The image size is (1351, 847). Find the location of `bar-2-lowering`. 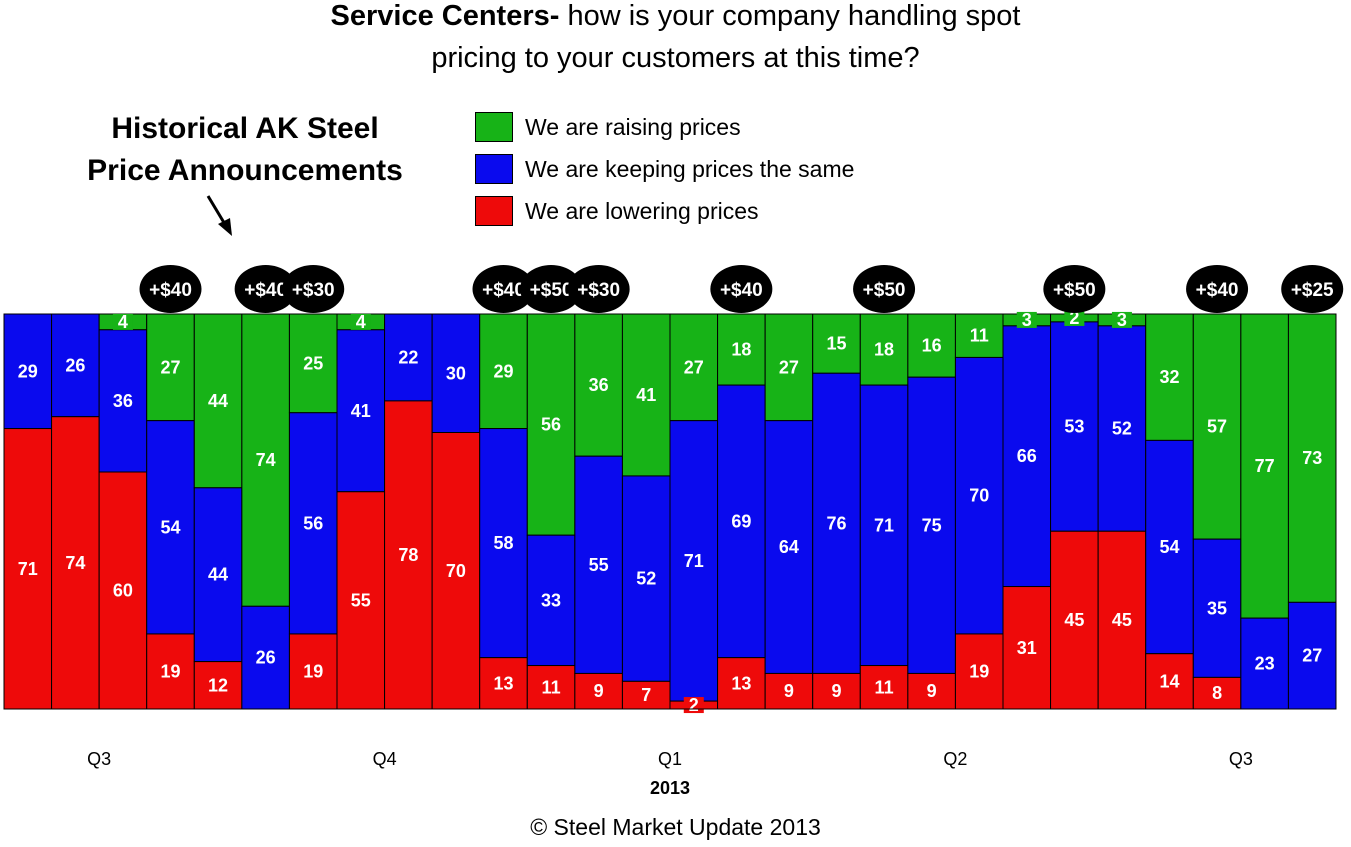

bar-2-lowering is located at coordinates (123, 590).